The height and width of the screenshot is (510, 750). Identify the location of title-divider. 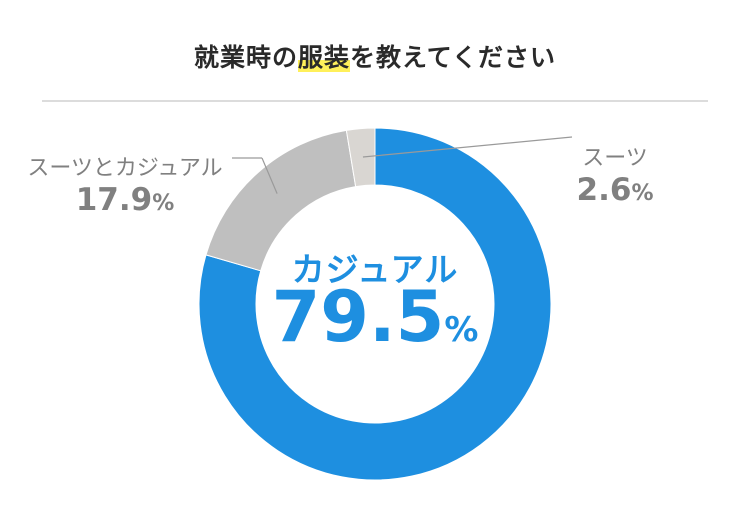
(375, 101).